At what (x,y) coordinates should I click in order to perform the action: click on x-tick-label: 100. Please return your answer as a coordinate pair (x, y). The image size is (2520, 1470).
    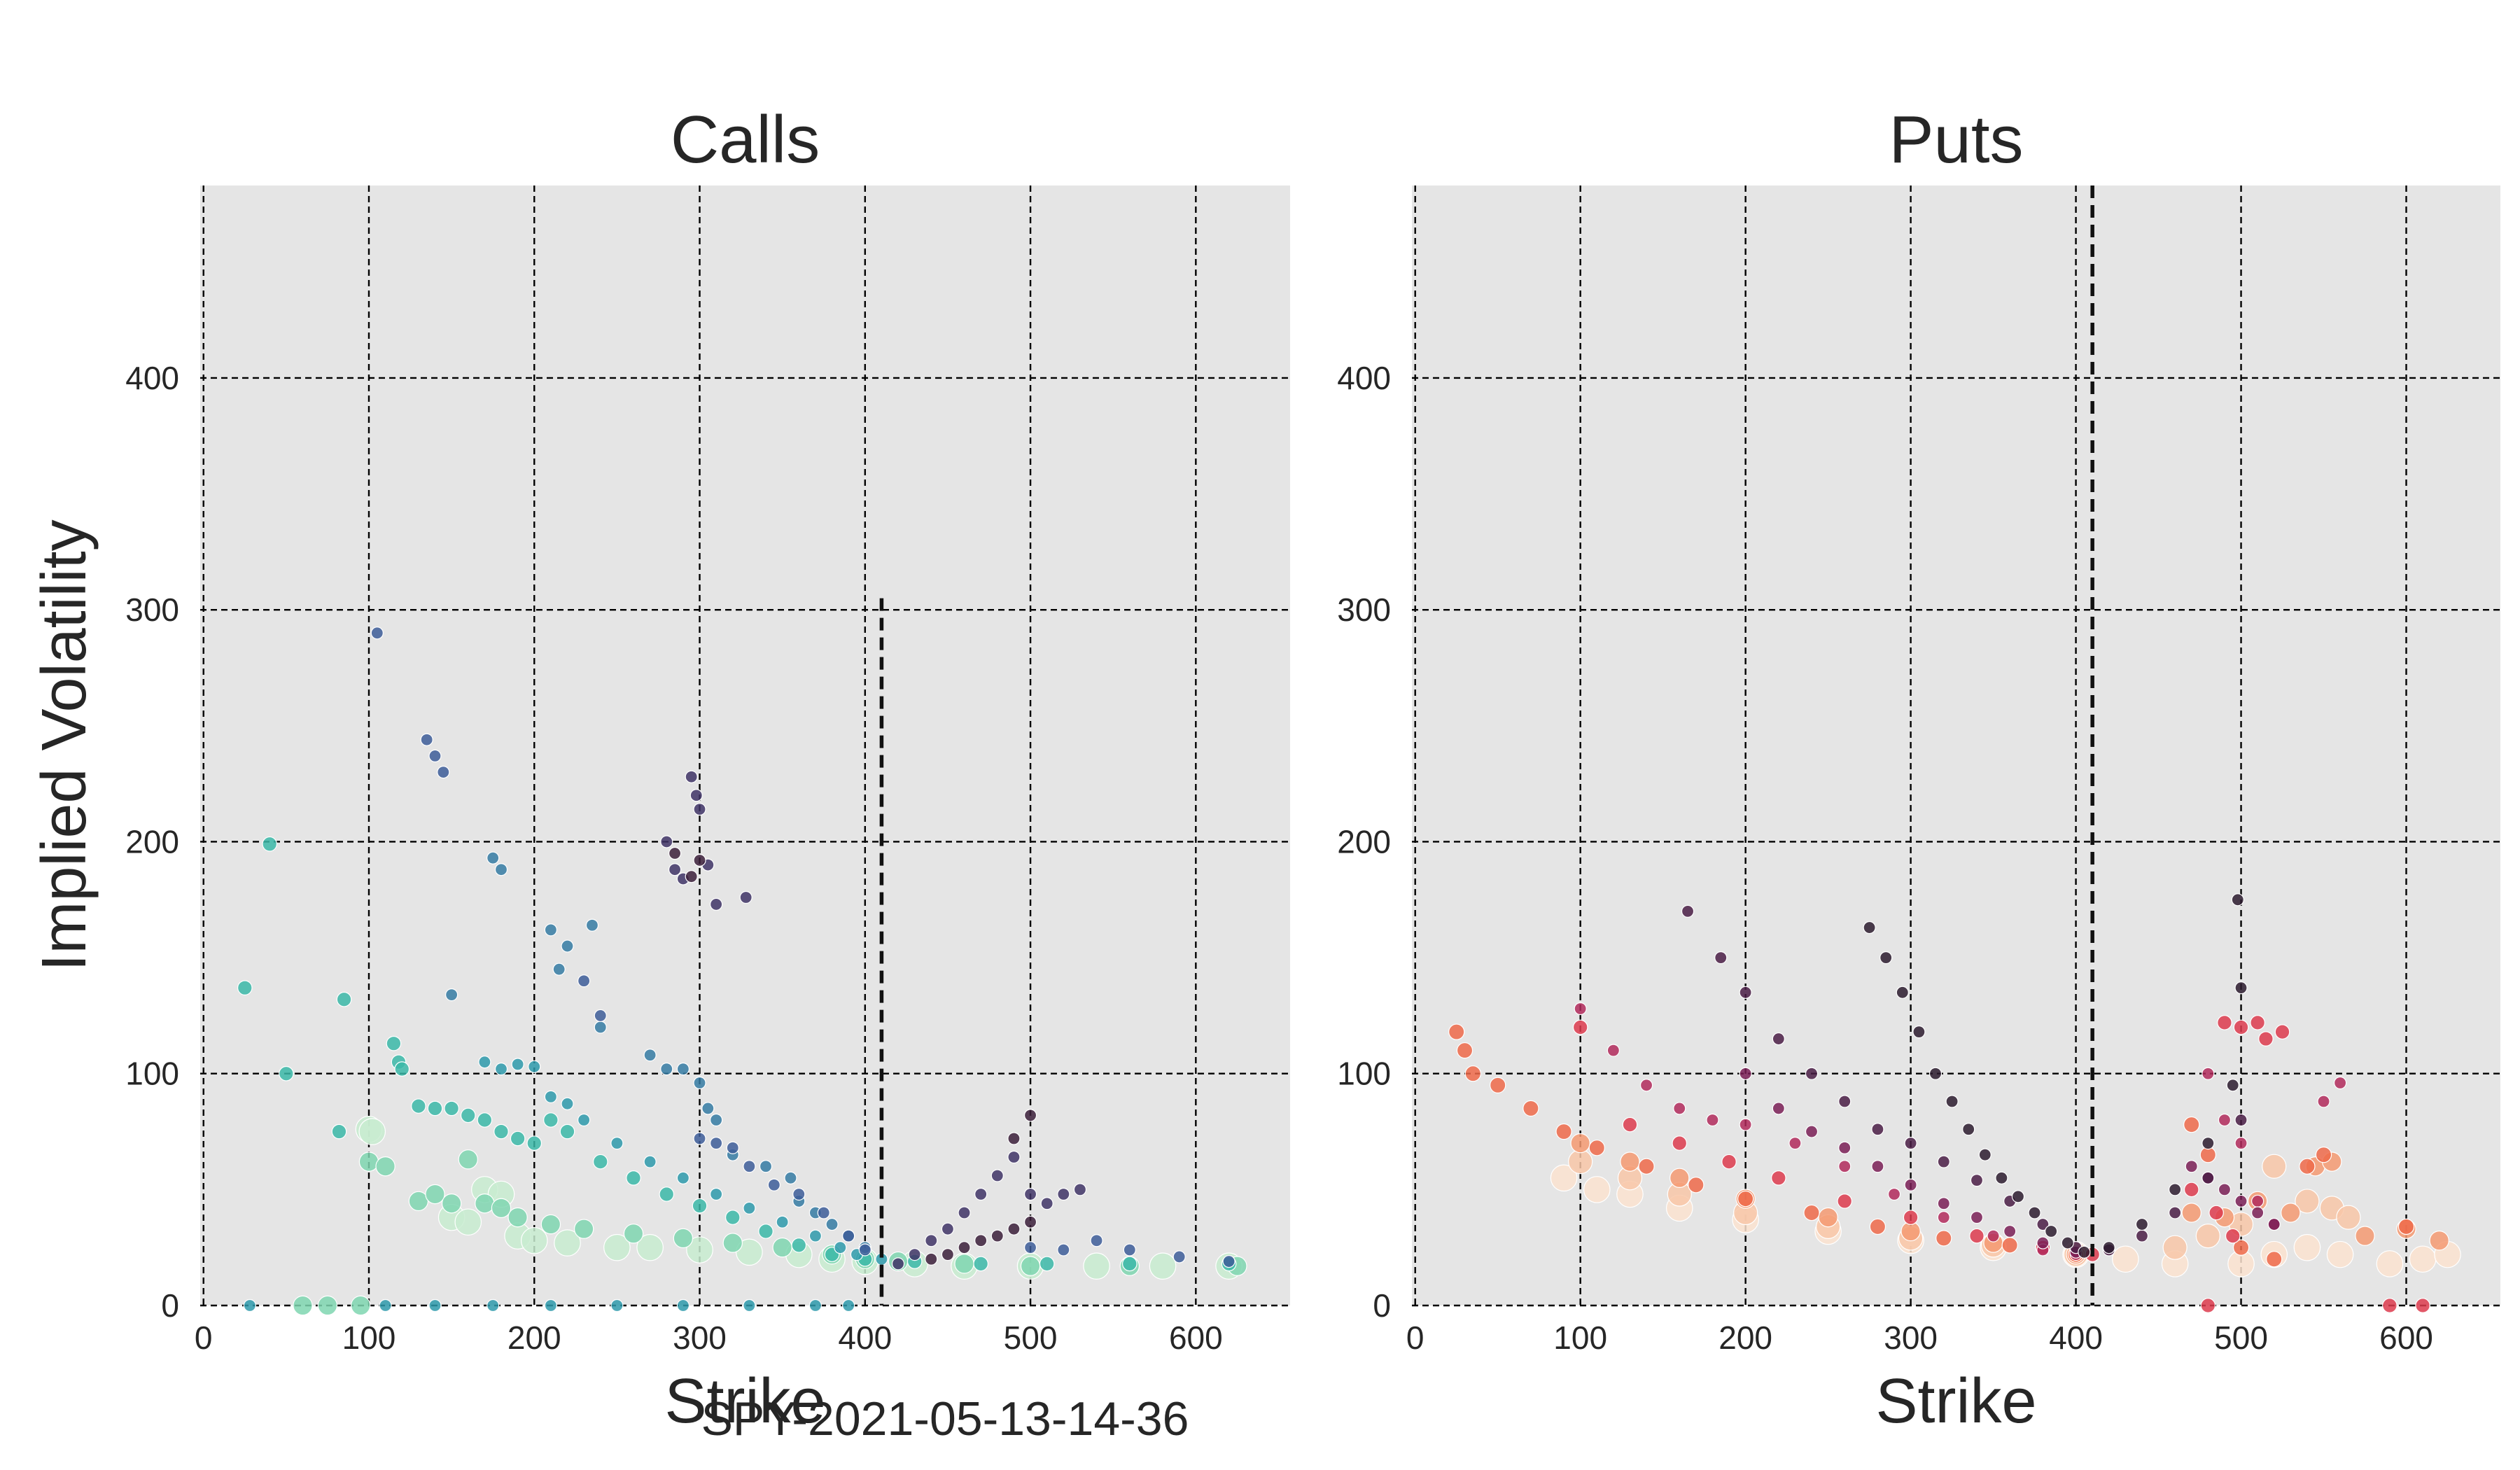
    Looking at the image, I should click on (1580, 1338).